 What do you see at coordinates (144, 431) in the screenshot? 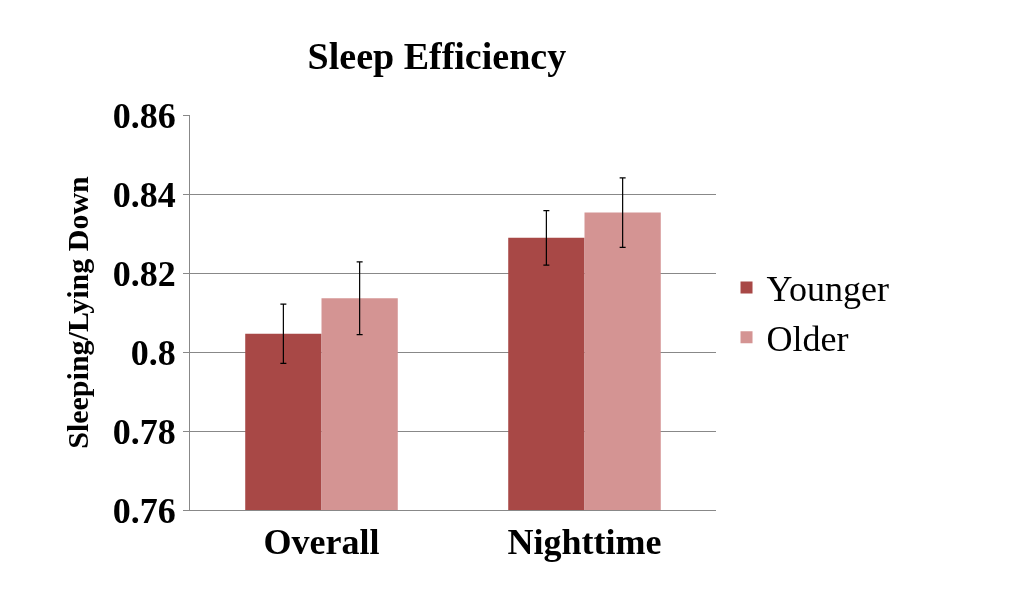
I see `y-tick-label: 0.78` at bounding box center [144, 431].